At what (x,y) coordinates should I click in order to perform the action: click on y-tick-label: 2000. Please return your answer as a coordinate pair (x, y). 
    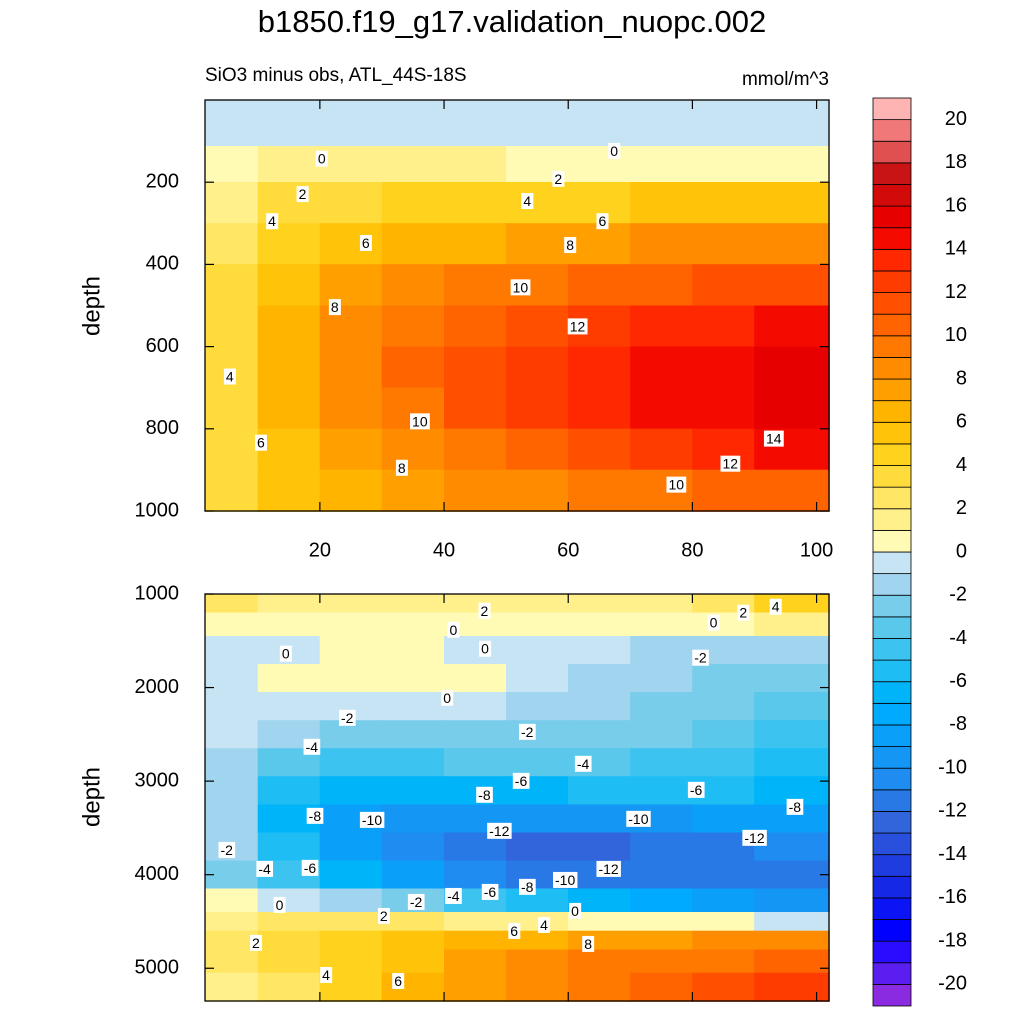
    Looking at the image, I should click on (157, 687).